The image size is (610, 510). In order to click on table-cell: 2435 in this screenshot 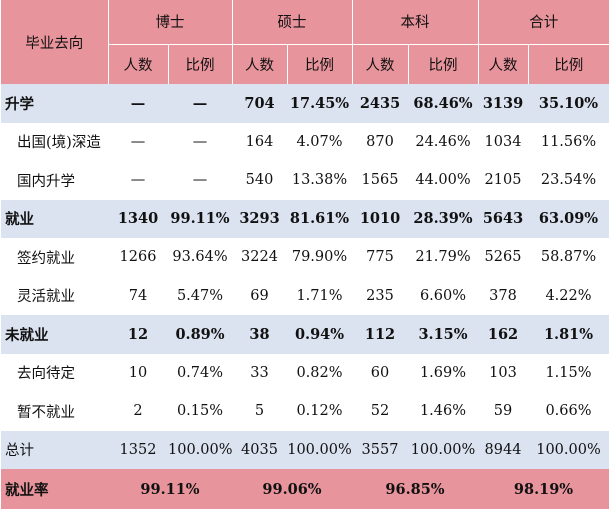, I will do `click(380, 103)`.